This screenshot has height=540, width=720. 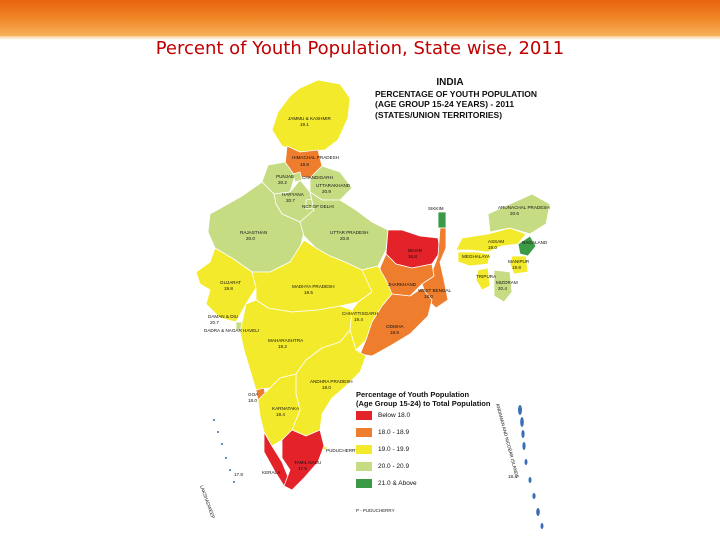 I want to click on label-value: 19.8, so click(x=228, y=288).